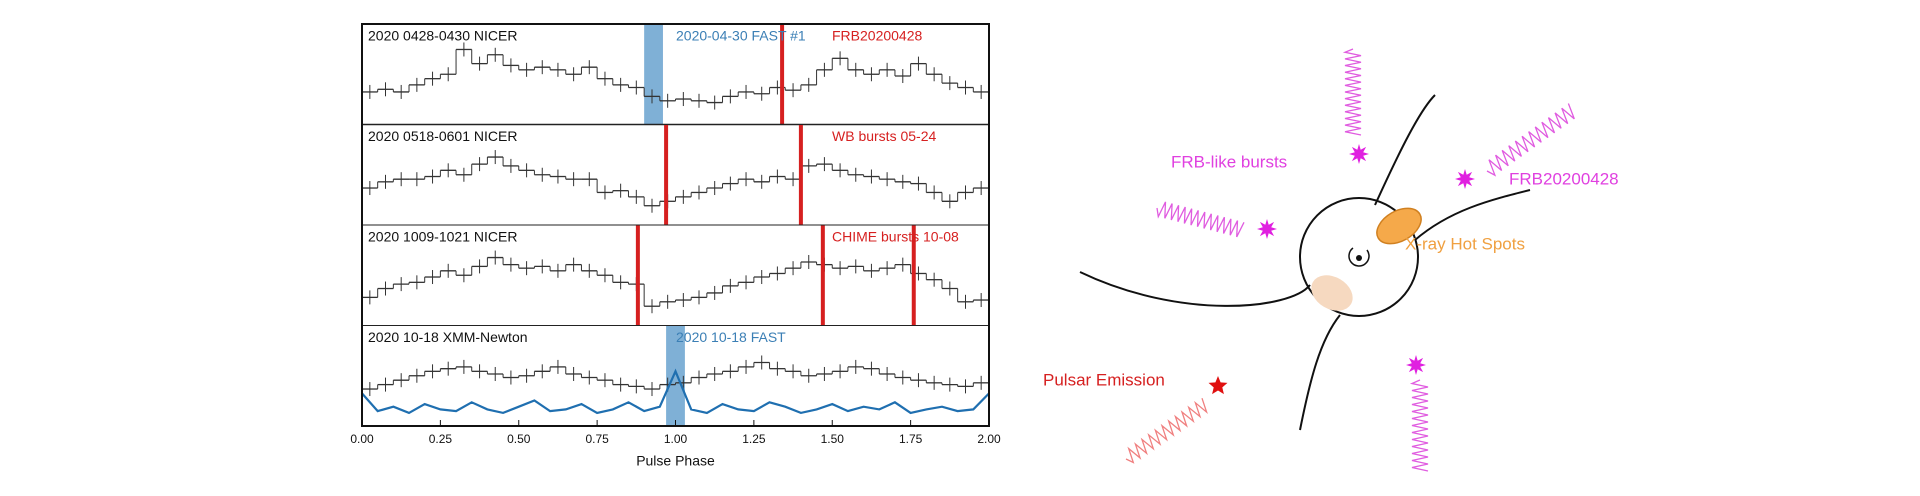 This screenshot has height=496, width=1920. Describe the element at coordinates (1465, 243) in the screenshot. I see `diagram-label: X-ray Hot Spots` at that location.